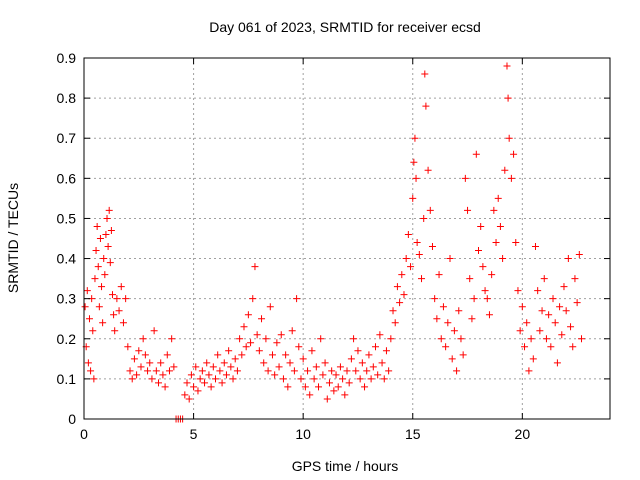  What do you see at coordinates (84, 434) in the screenshot?
I see `x-tick-label: 0` at bounding box center [84, 434].